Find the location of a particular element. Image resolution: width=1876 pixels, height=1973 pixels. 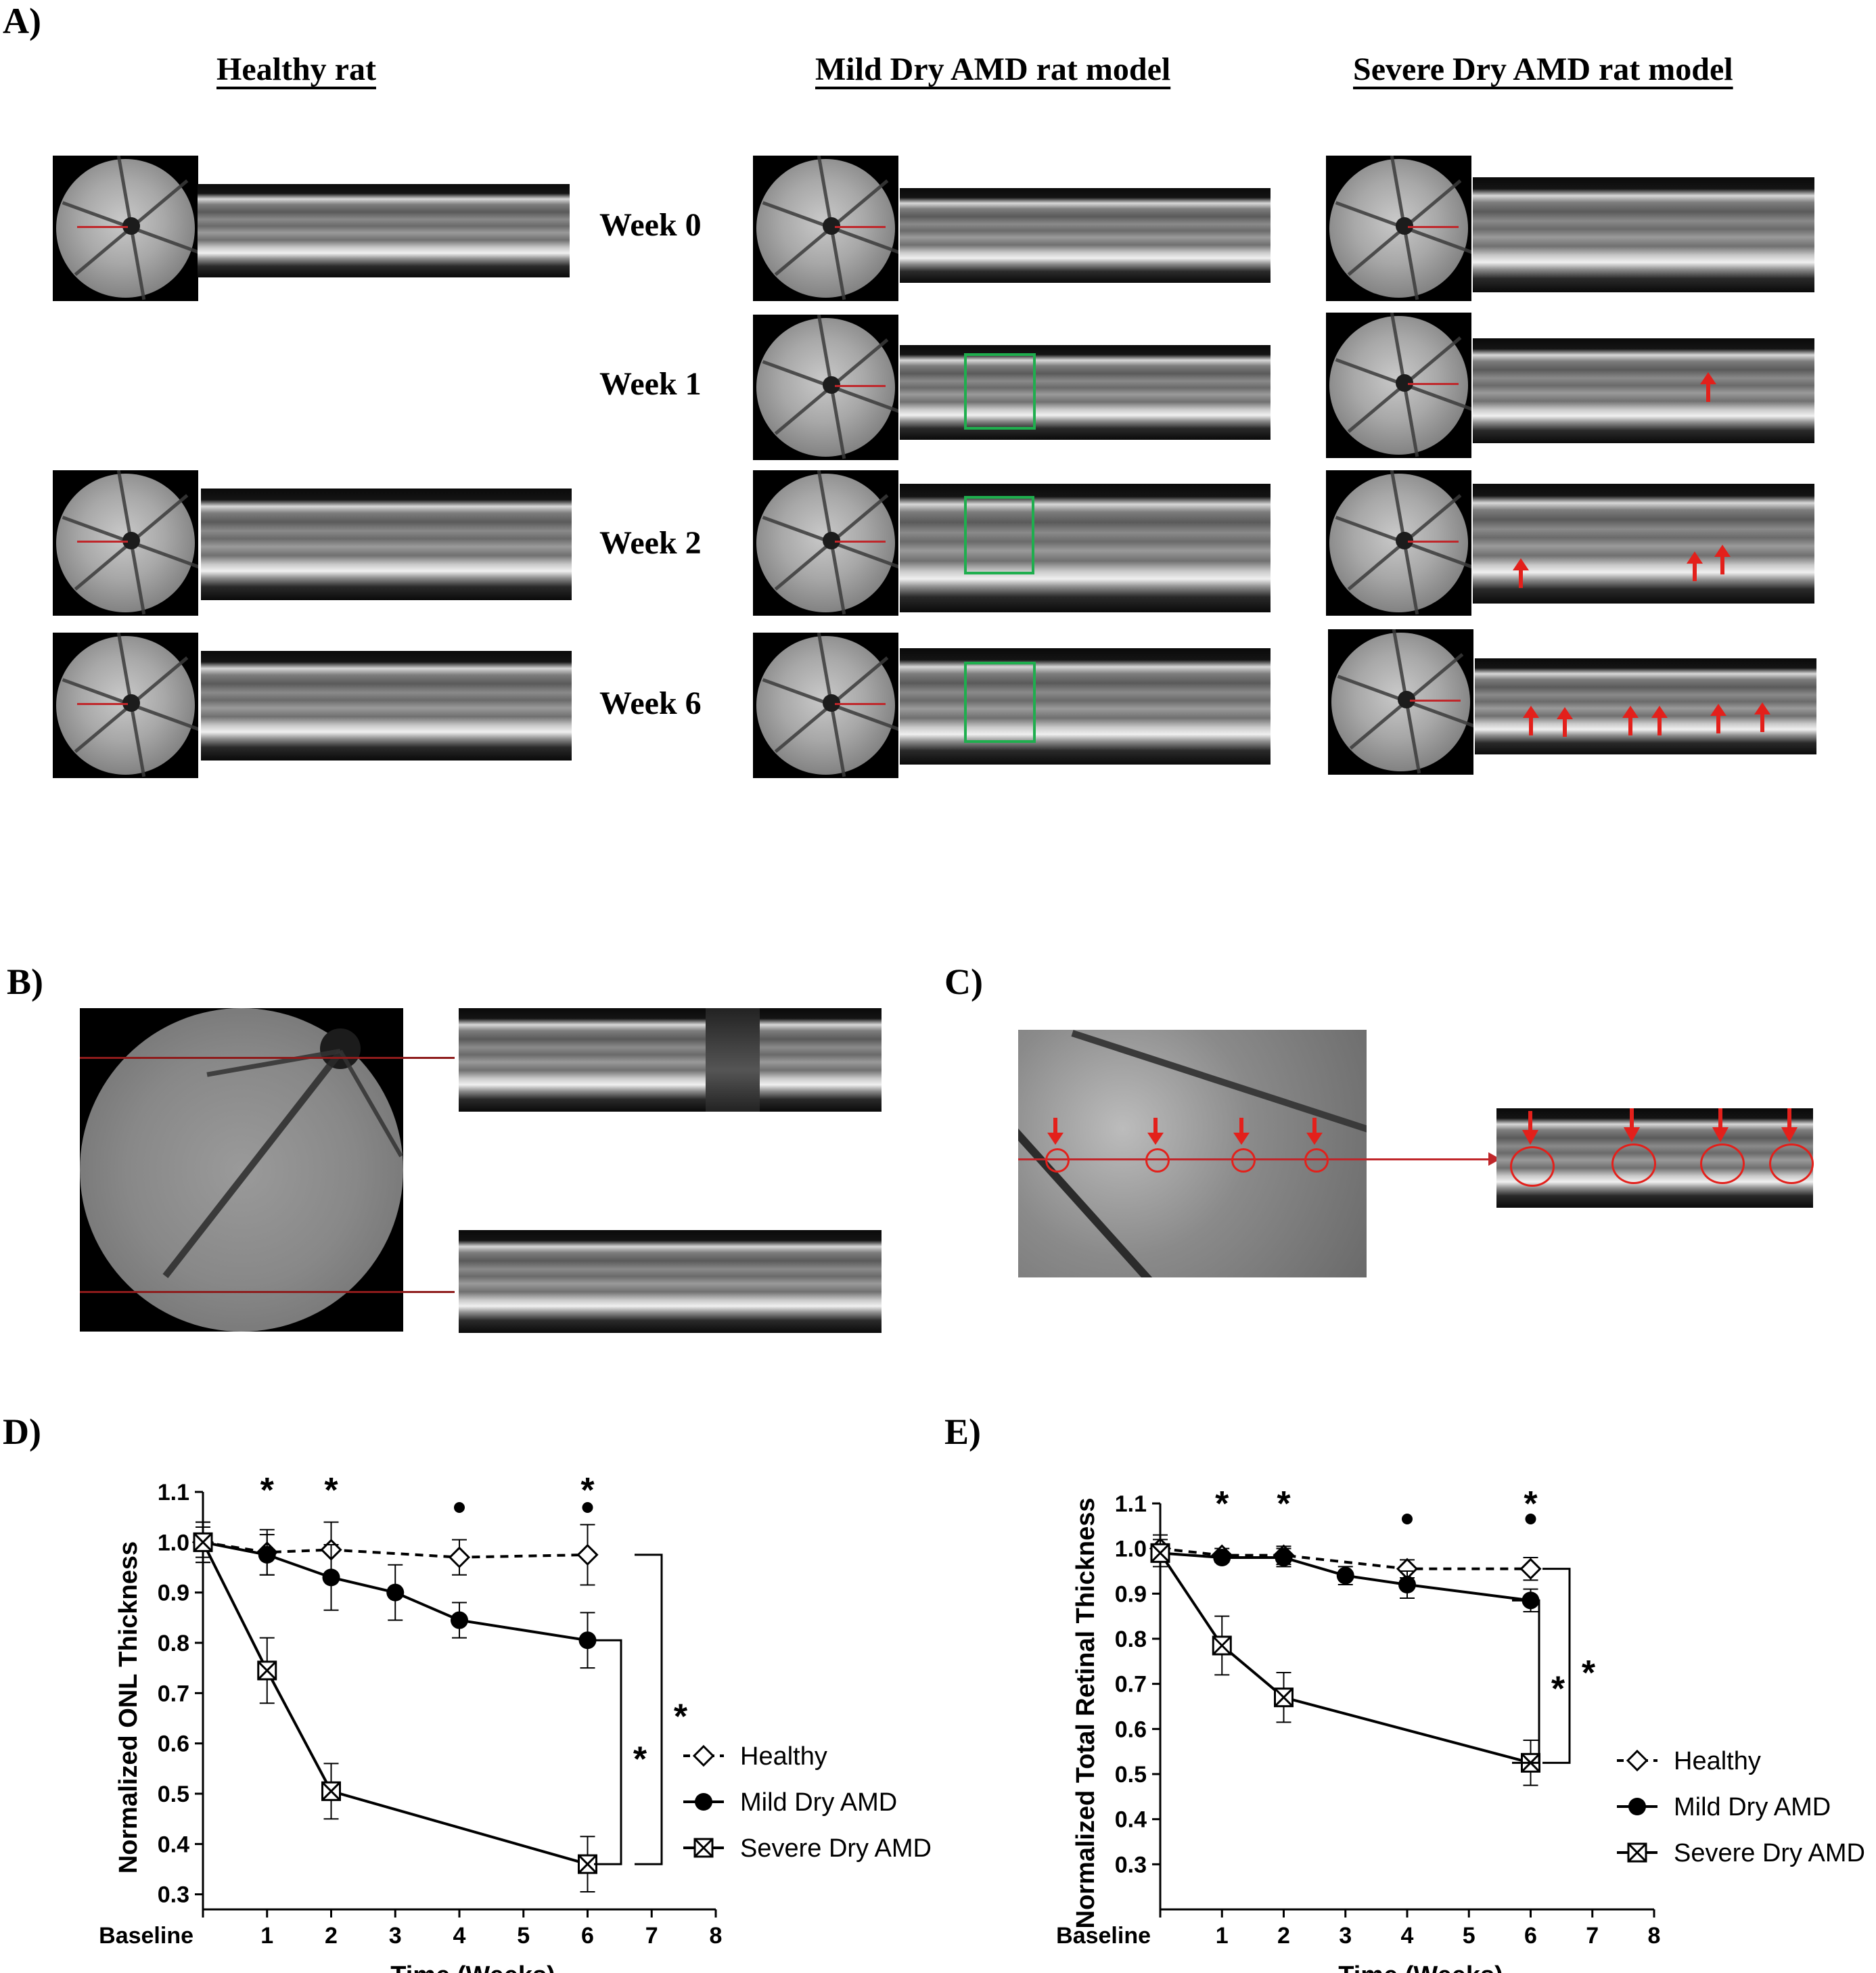

y-axis-label: Normalized ONL Thickness is located at coordinates (128, 1707).